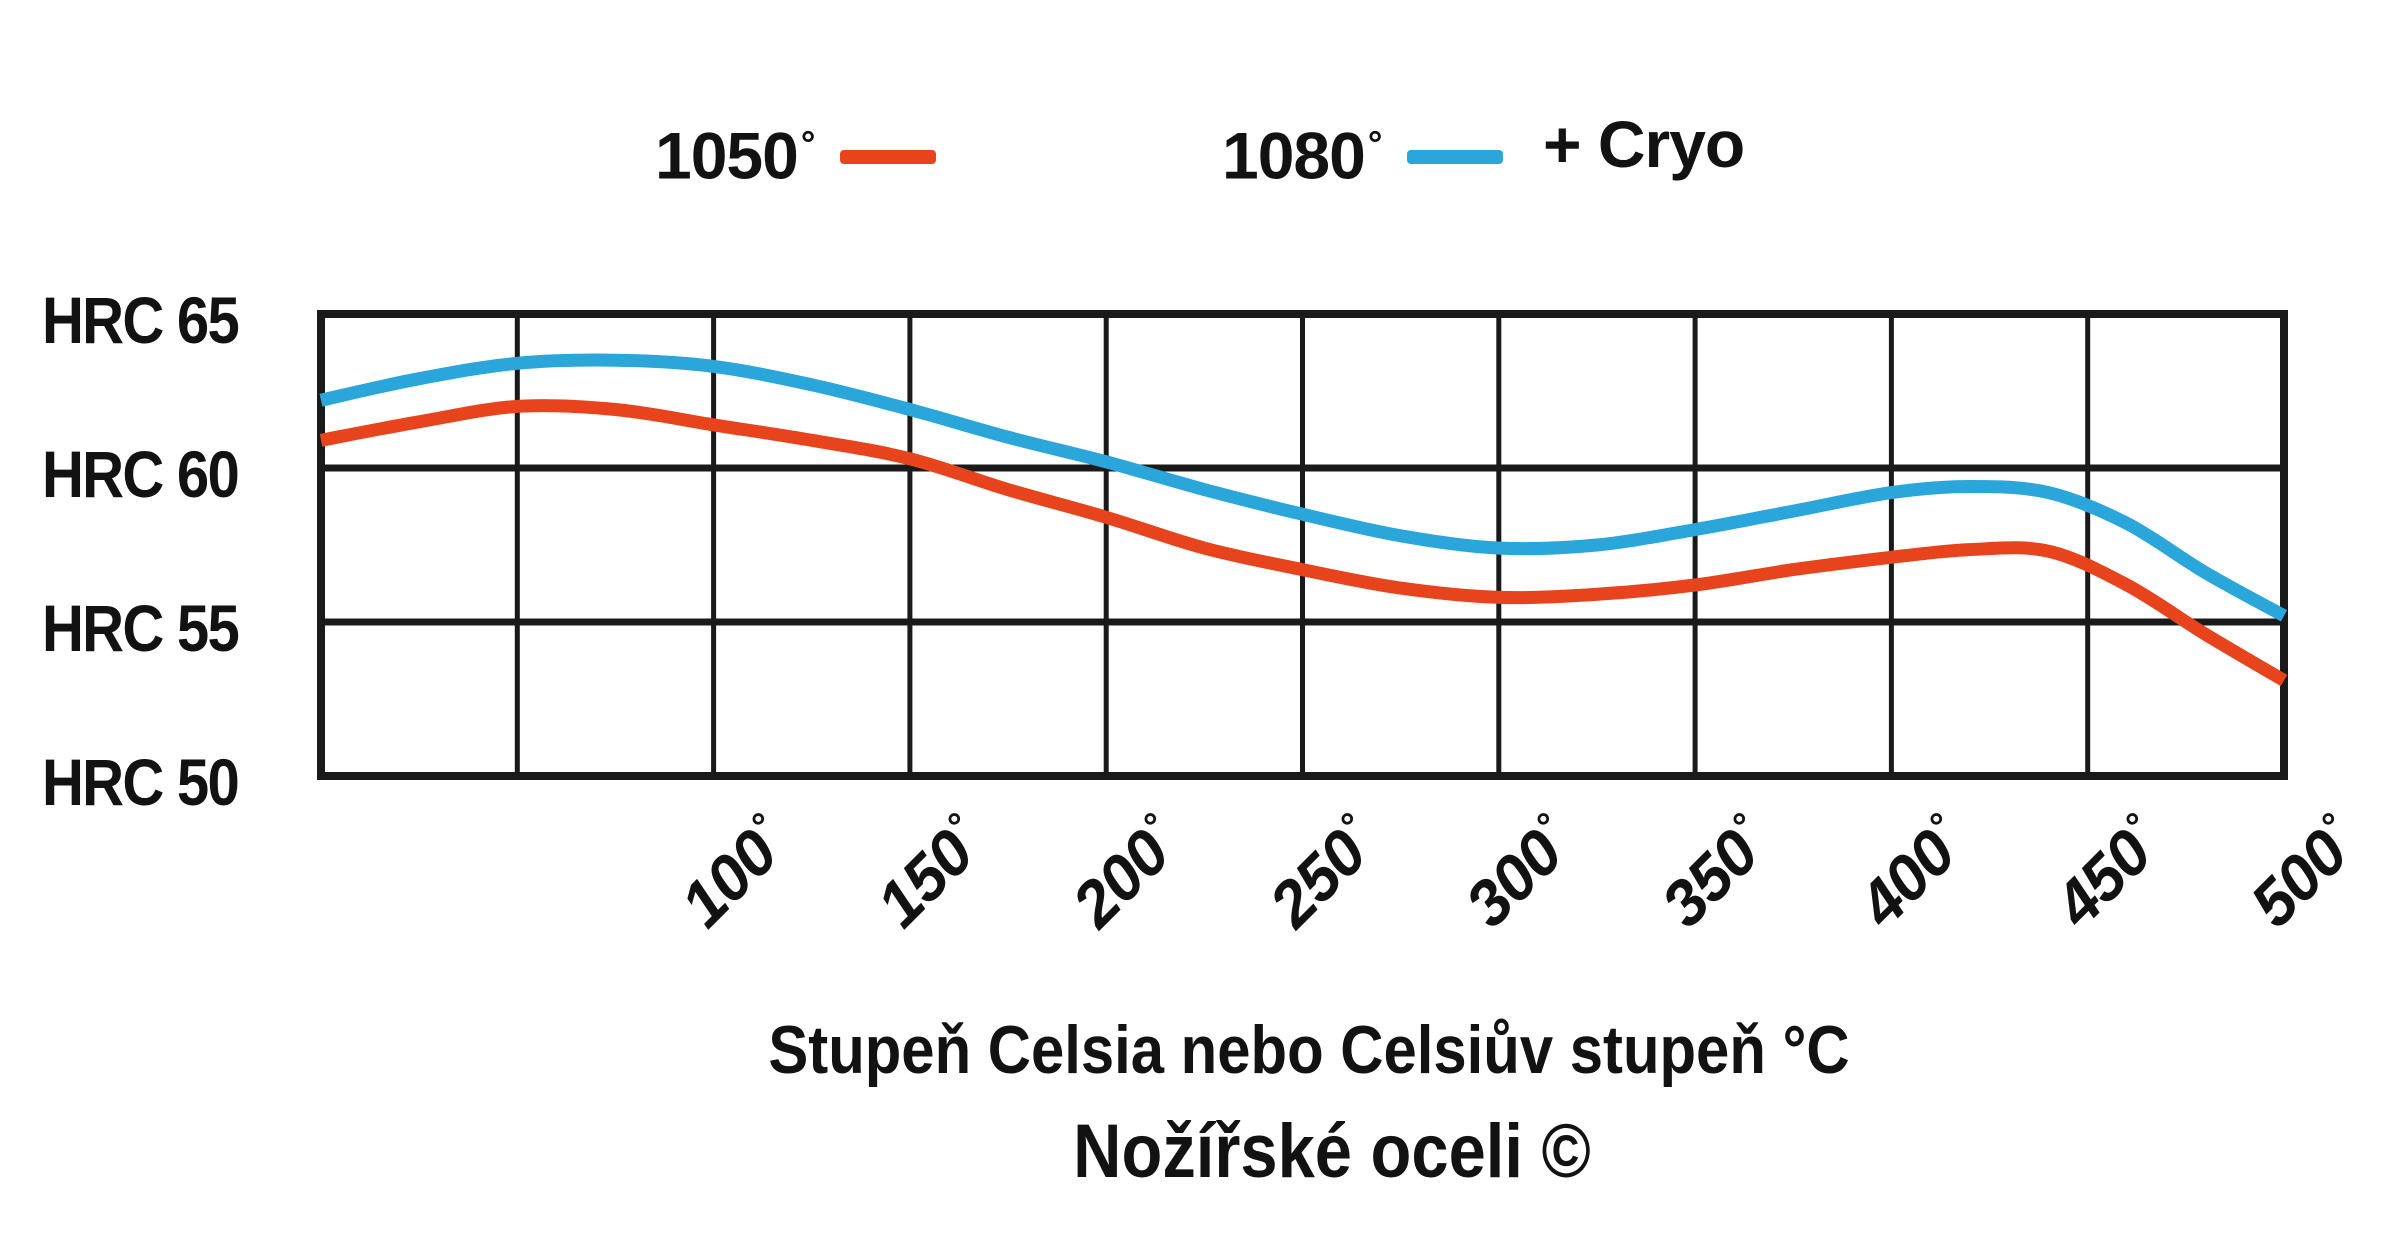  Describe the element at coordinates (2102, 873) in the screenshot. I see `x-tick-450: 450°` at that location.